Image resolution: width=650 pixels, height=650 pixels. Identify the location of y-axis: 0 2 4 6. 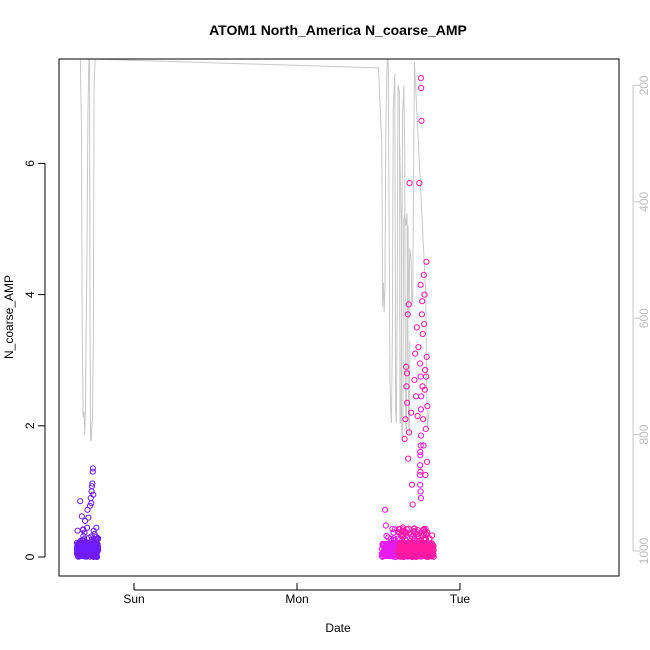
(34, 360).